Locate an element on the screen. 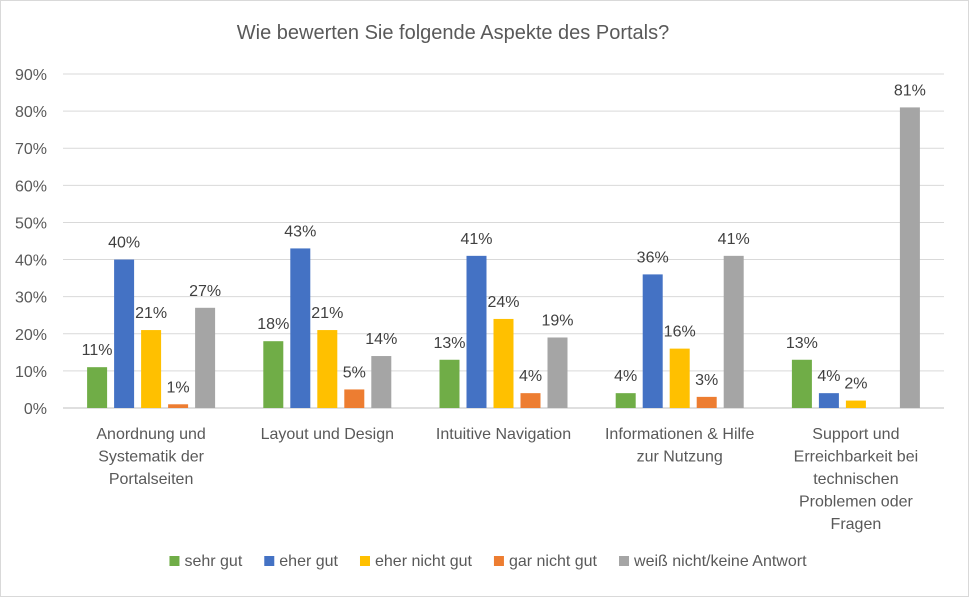 The width and height of the screenshot is (969, 601). y-tick-label: 20% is located at coordinates (31, 335).